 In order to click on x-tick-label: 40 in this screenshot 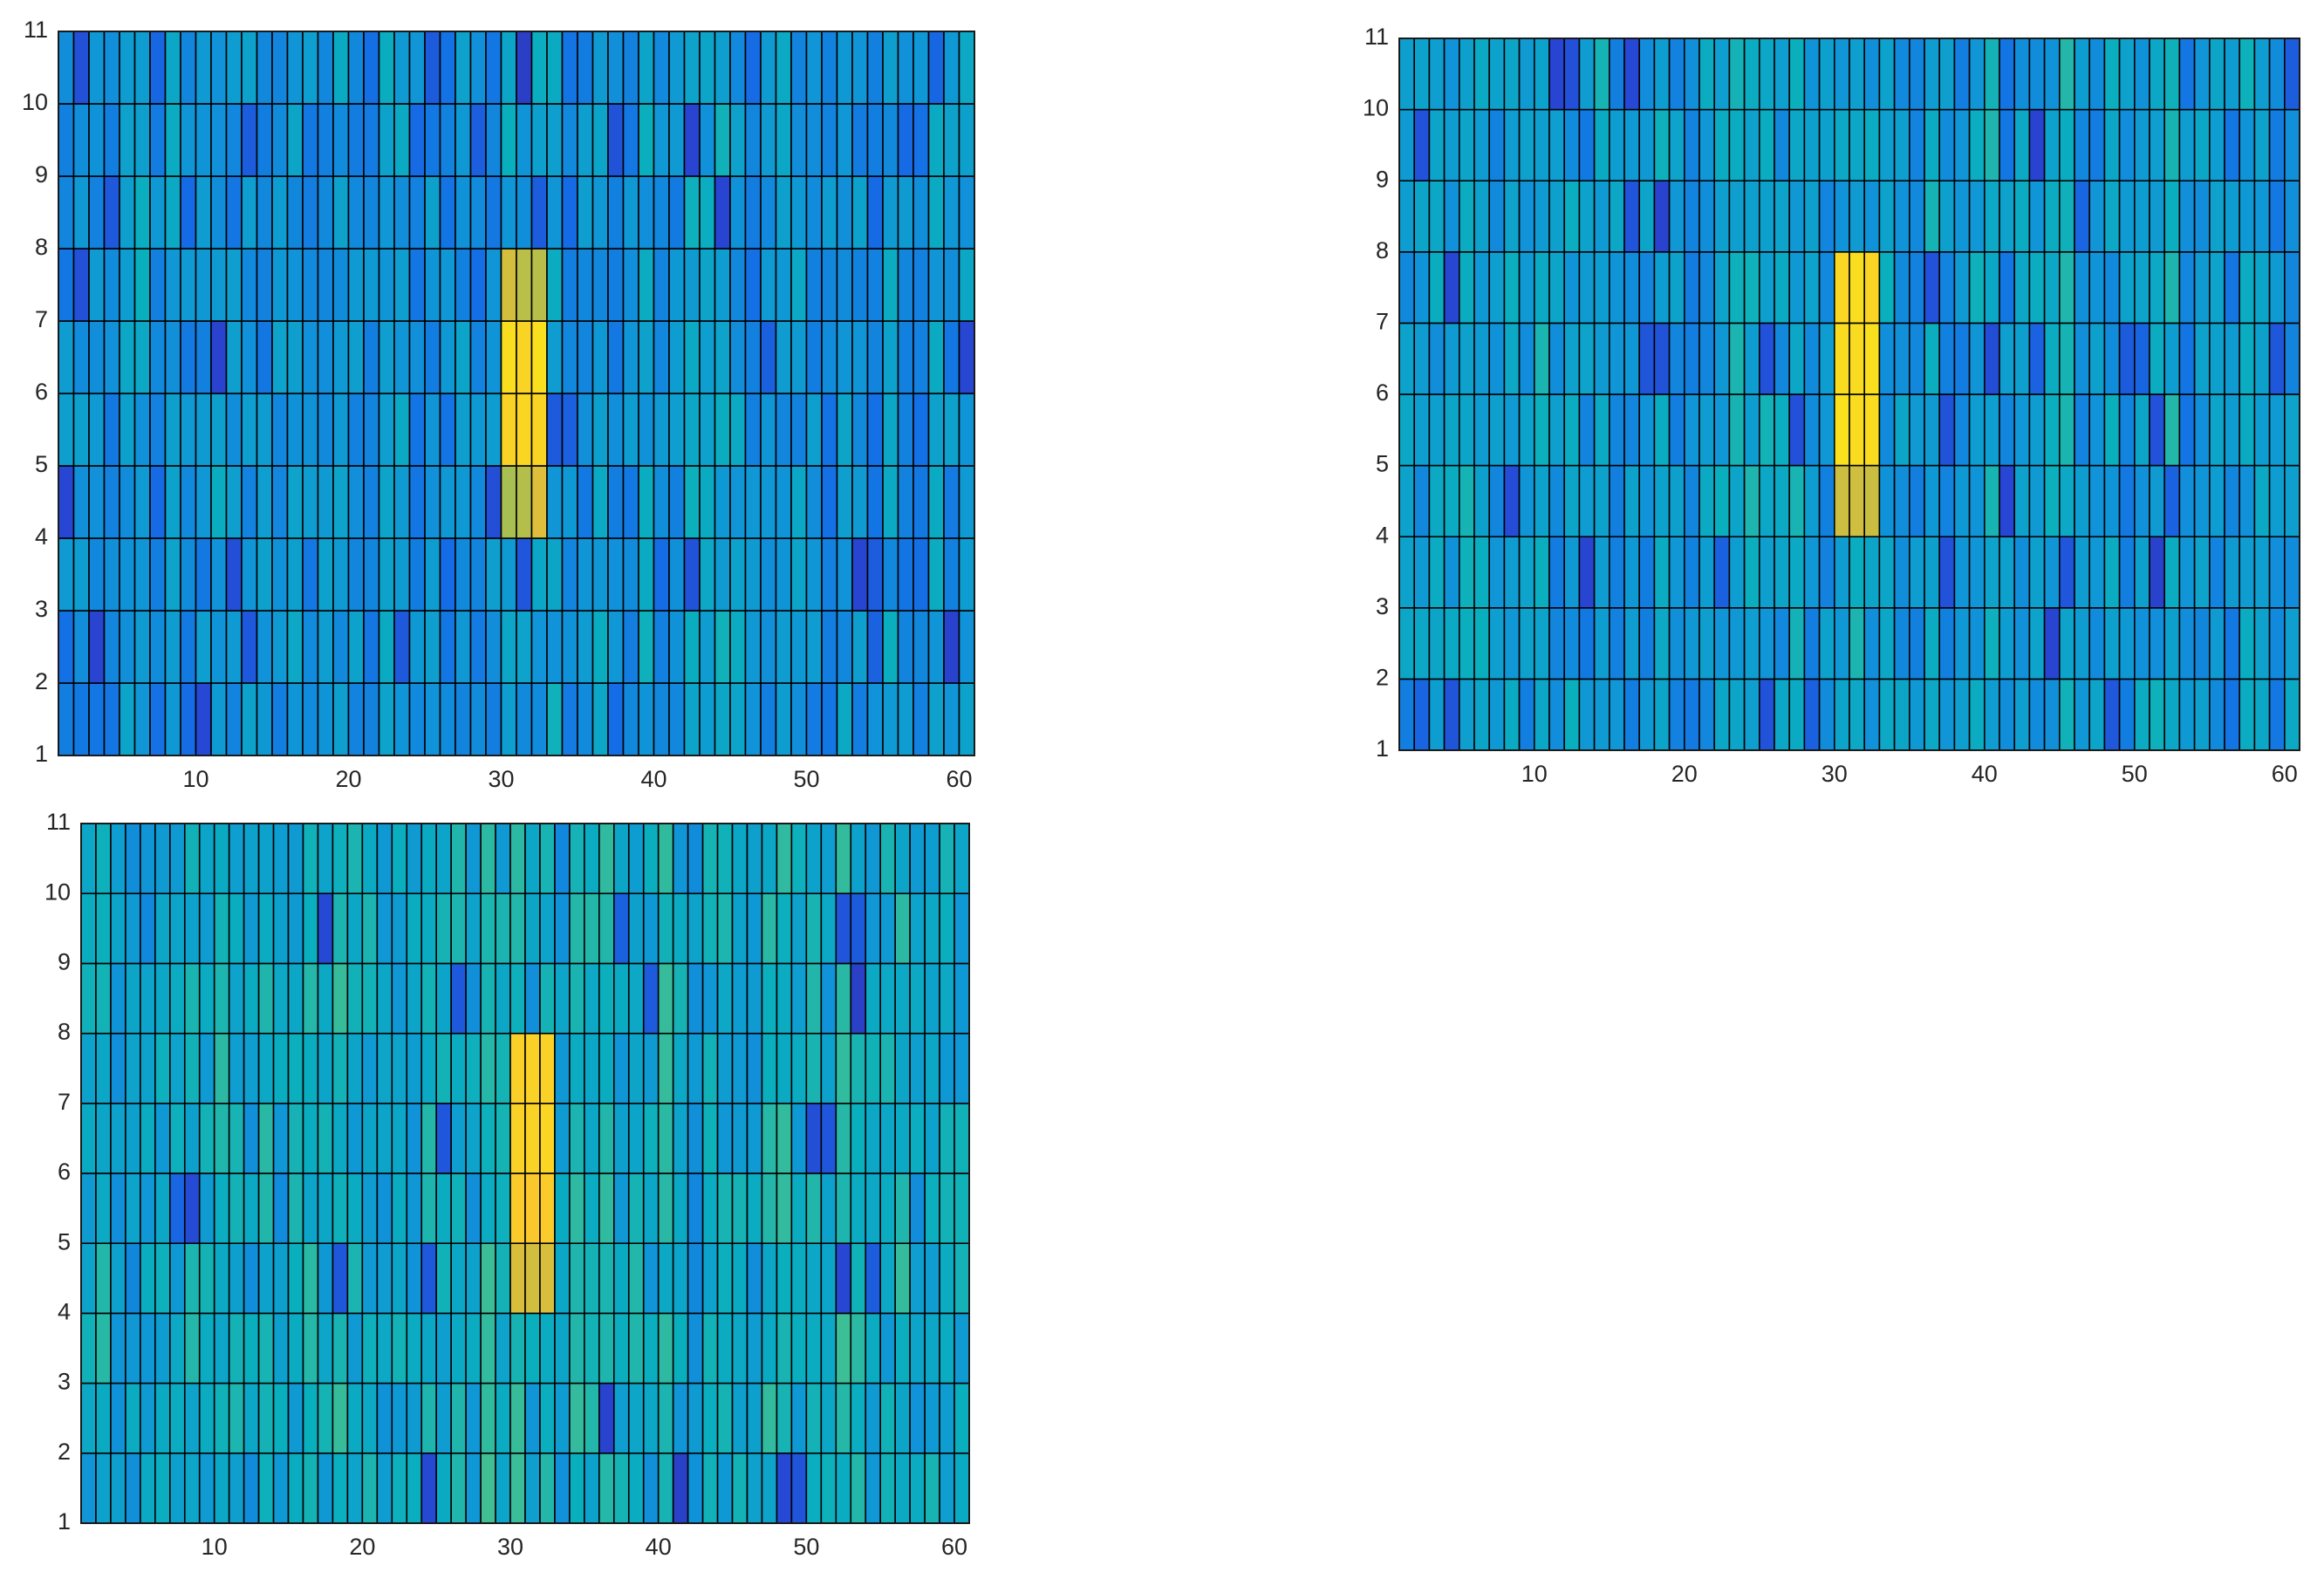, I will do `click(1985, 774)`.